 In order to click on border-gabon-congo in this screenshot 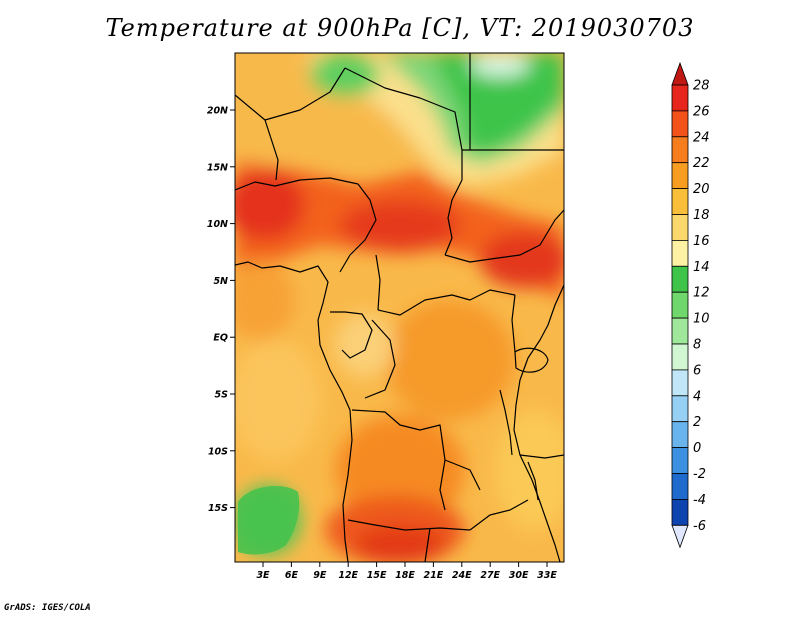, I will do `click(351, 335)`.